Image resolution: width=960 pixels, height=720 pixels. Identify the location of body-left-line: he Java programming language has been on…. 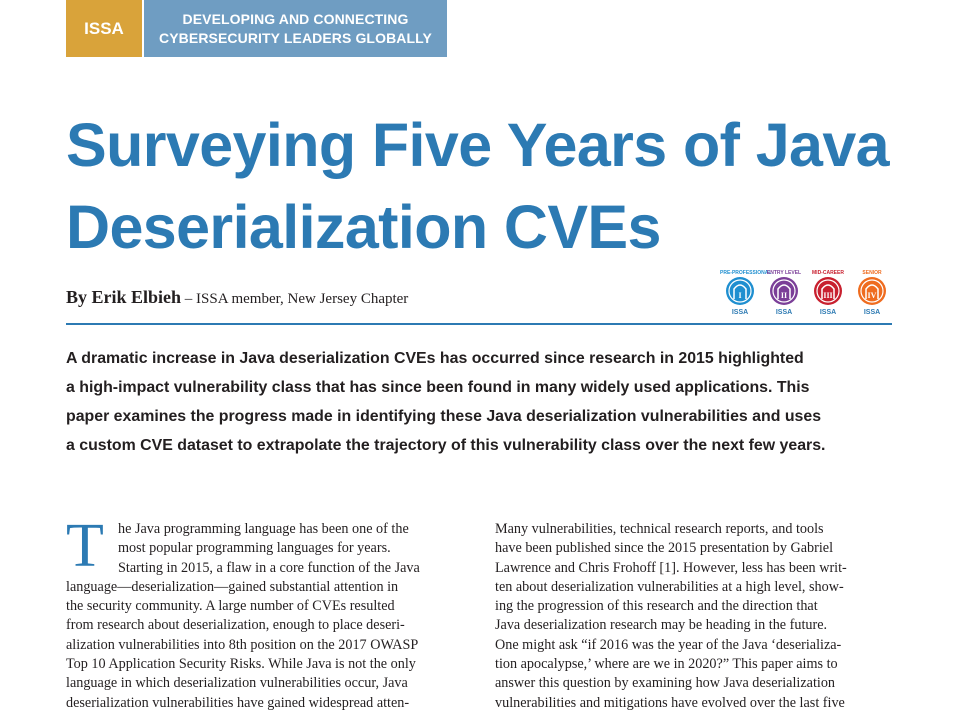
(263, 529).